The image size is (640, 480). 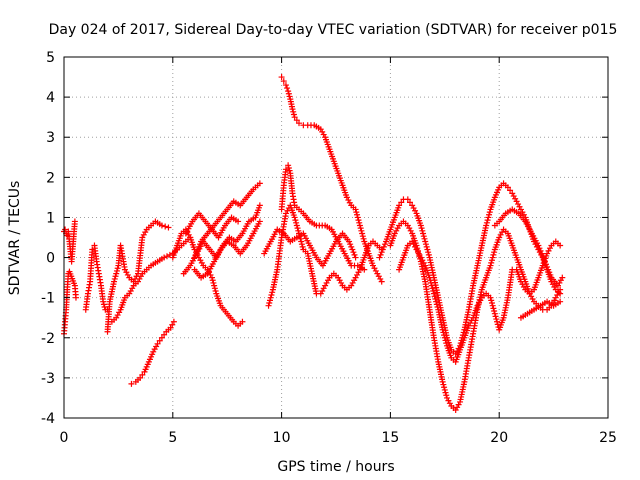 I want to click on series-t1, so click(x=69, y=241).